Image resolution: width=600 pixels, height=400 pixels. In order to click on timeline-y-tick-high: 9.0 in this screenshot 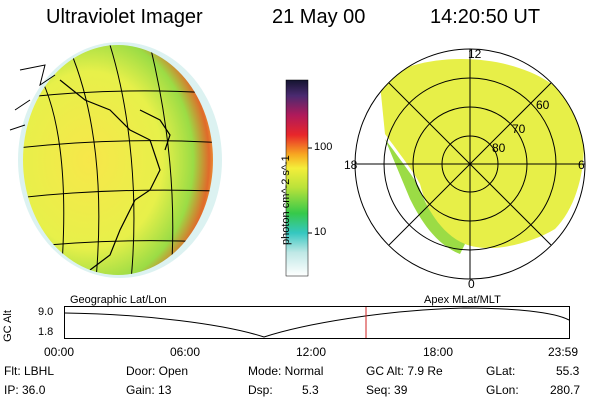, I will do `click(46, 312)`.